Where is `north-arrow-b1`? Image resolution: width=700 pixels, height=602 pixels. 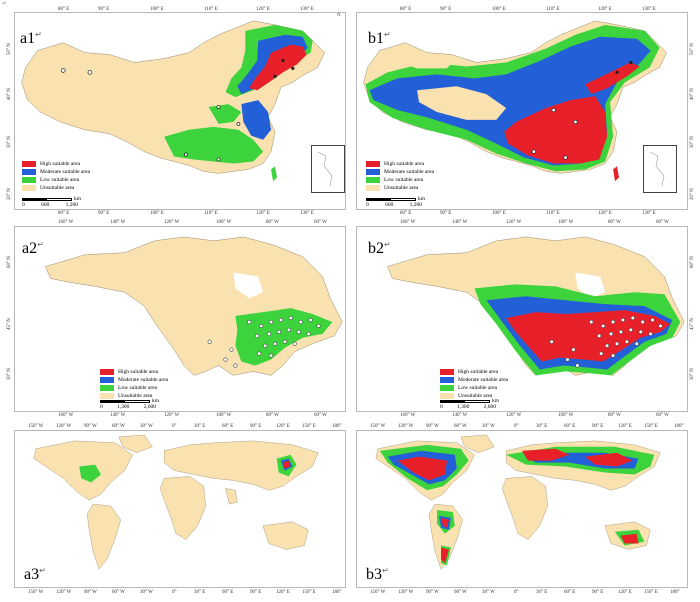 north-arrow-b1 is located at coordinates (680, 115).